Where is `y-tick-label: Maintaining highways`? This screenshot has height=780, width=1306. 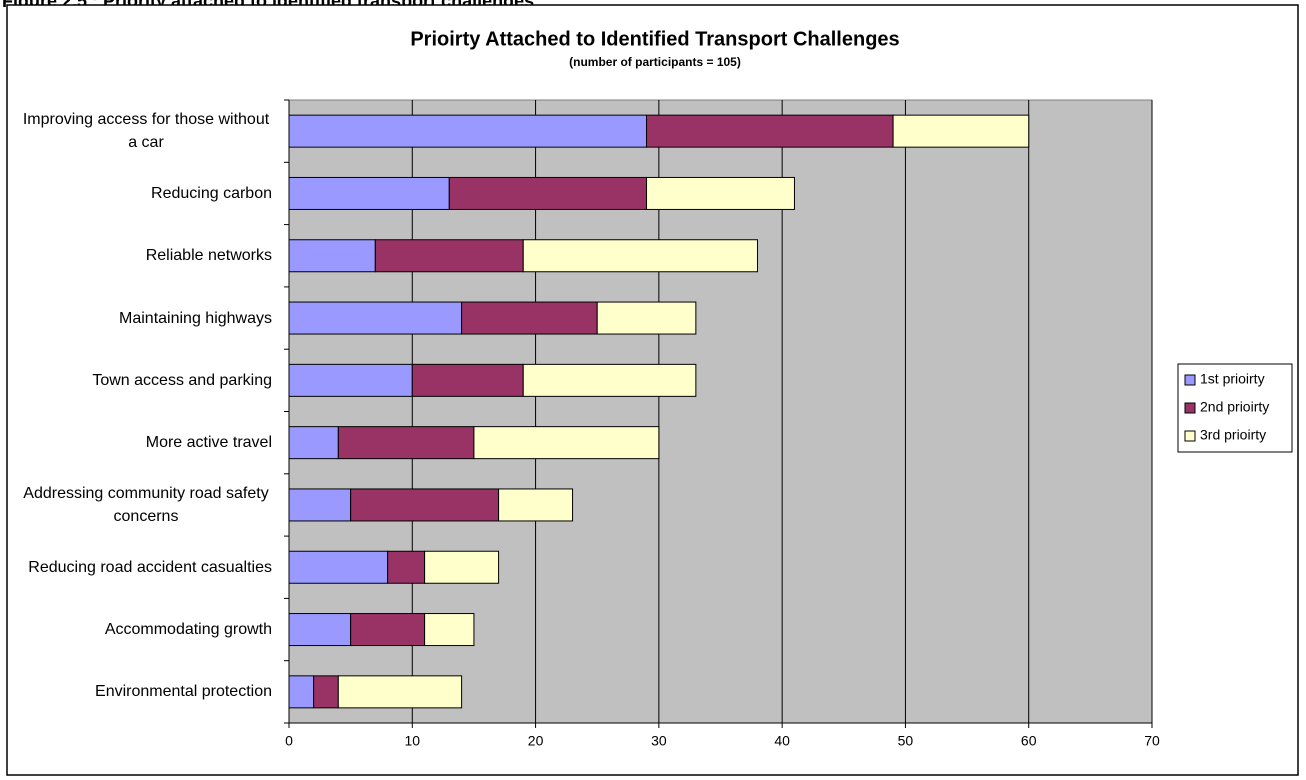
y-tick-label: Maintaining highways is located at coordinates (146, 318).